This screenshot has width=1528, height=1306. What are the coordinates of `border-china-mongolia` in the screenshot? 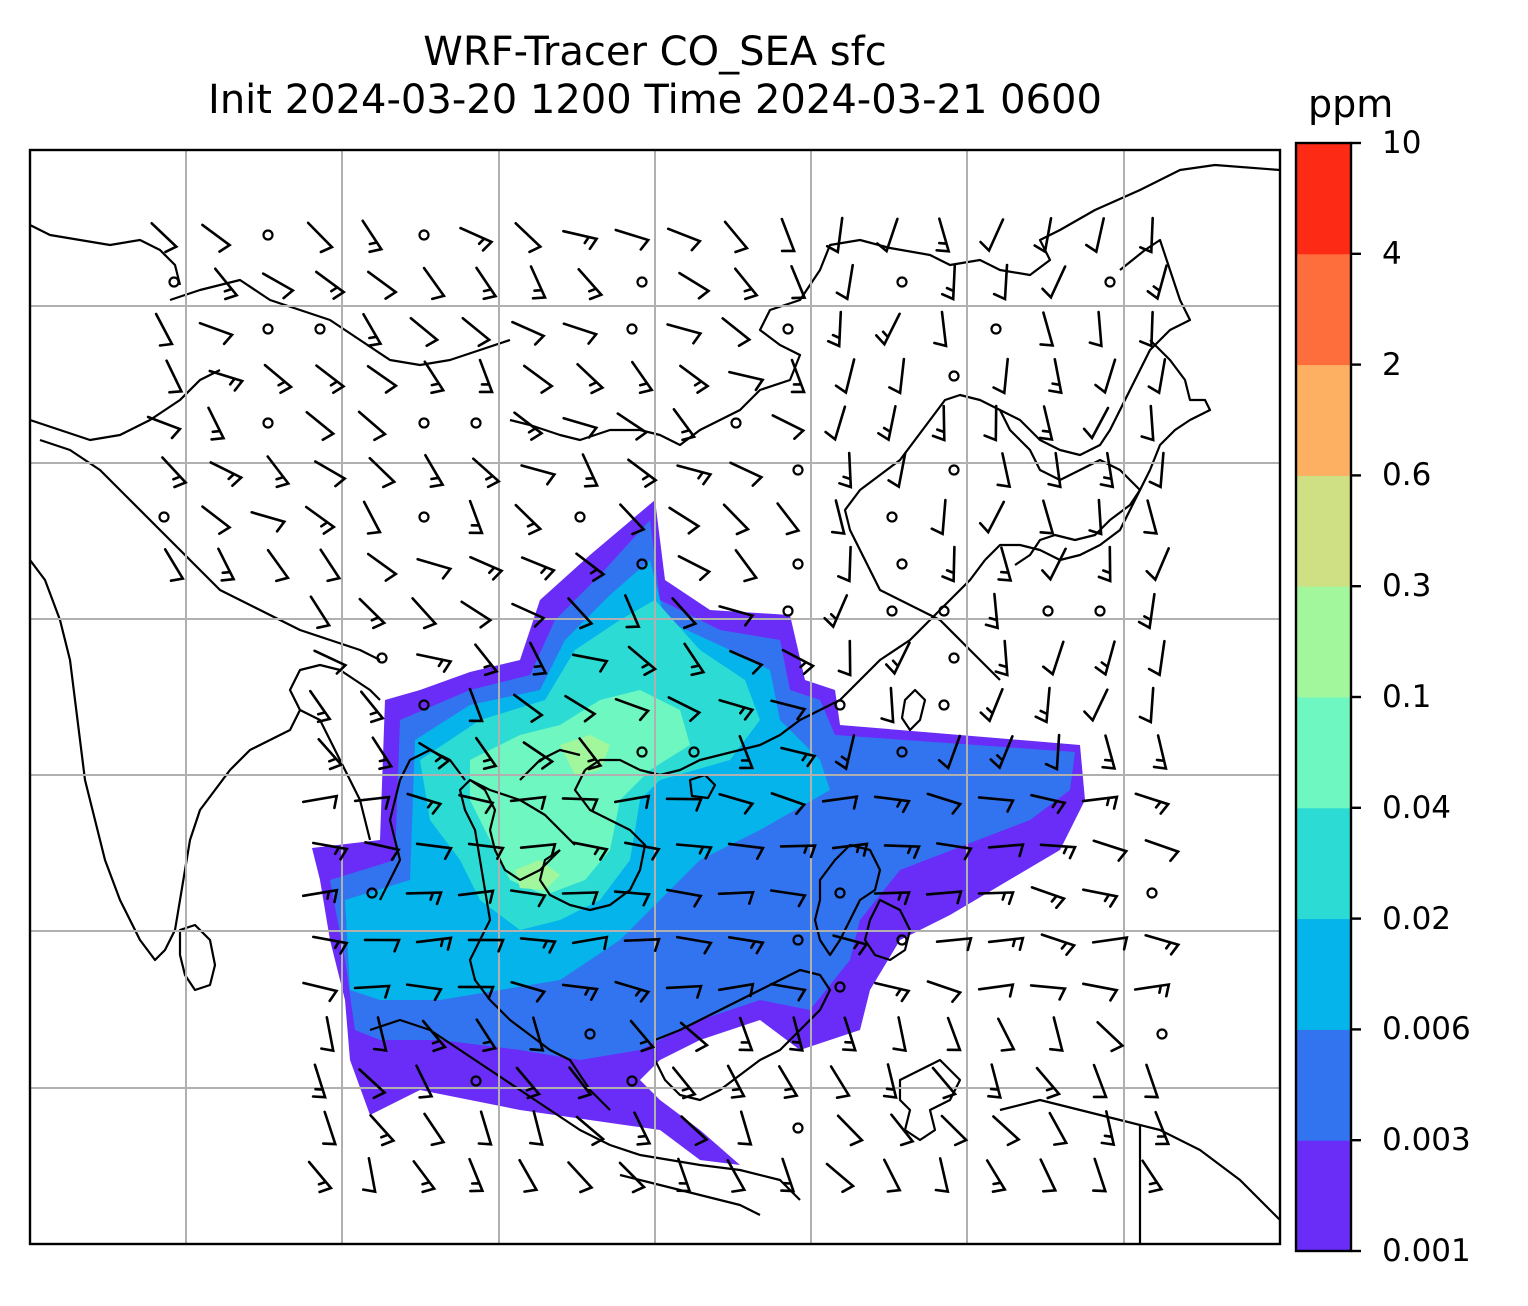 It's located at (340, 322).